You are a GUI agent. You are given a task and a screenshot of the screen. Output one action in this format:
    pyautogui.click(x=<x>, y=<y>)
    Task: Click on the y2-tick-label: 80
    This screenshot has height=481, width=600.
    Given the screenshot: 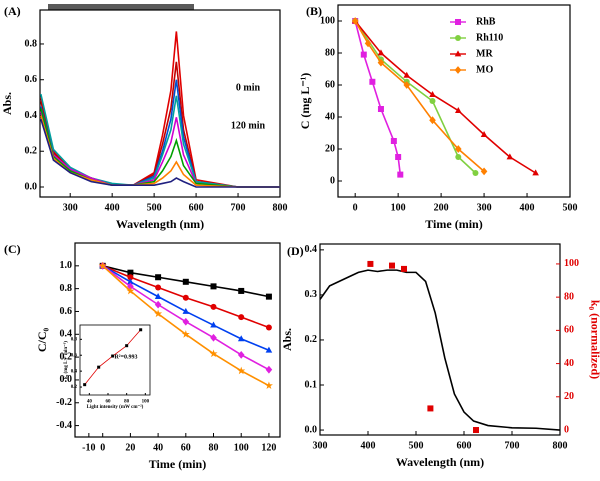 What is the action you would take?
    pyautogui.click(x=569, y=296)
    